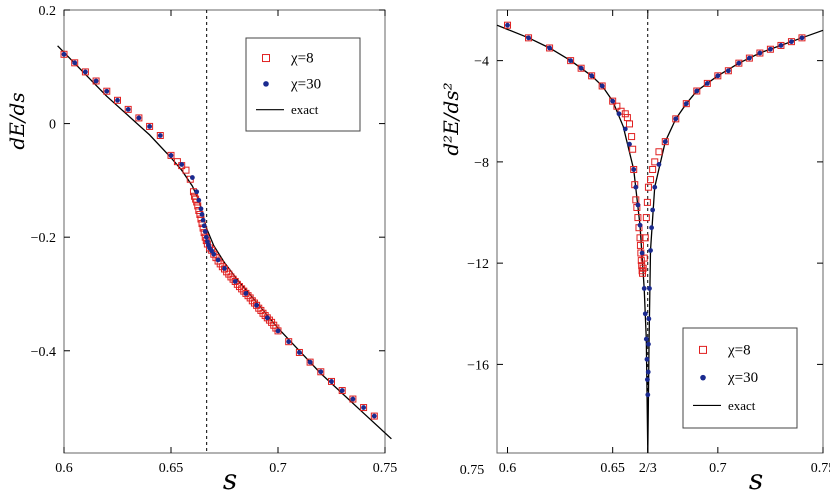 This screenshot has height=502, width=830. What do you see at coordinates (756, 479) in the screenshot?
I see `right-x-axis-label: s` at bounding box center [756, 479].